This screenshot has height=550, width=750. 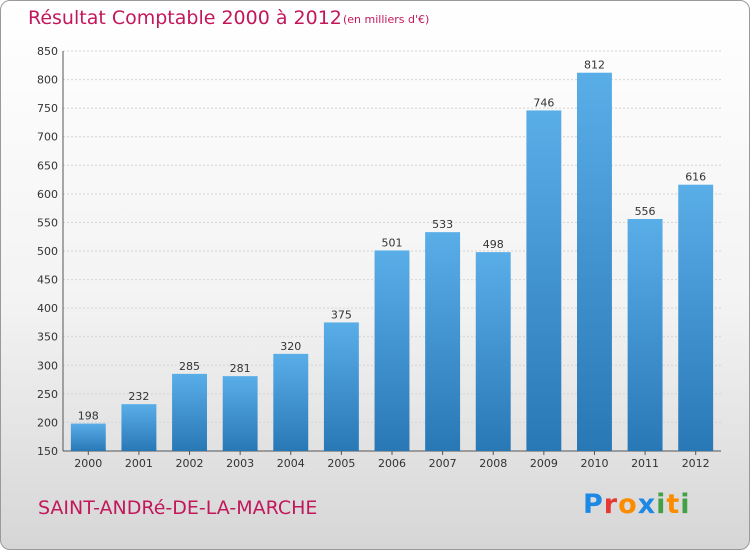 What do you see at coordinates (185, 18) in the screenshot?
I see `chart-title: Résultat Comptable 2000 à 2012` at bounding box center [185, 18].